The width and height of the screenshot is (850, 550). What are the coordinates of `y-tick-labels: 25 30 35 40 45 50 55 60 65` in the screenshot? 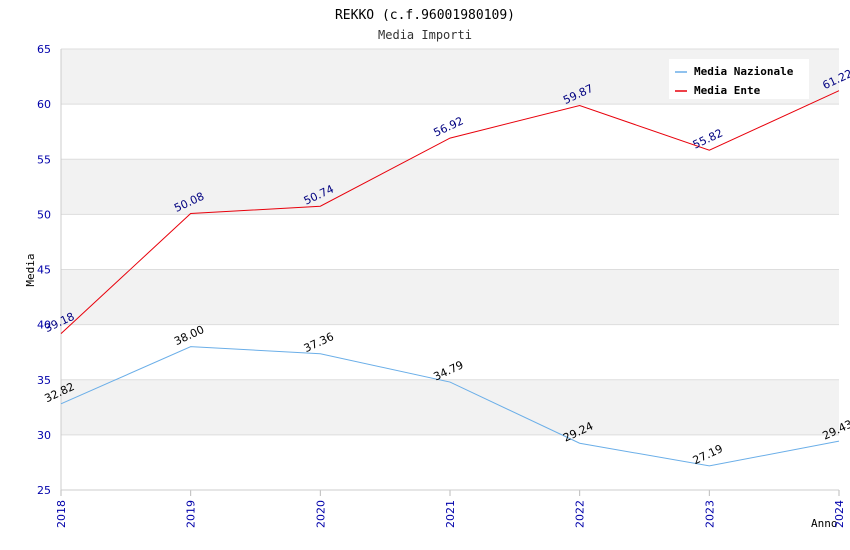 It's located at (44, 270).